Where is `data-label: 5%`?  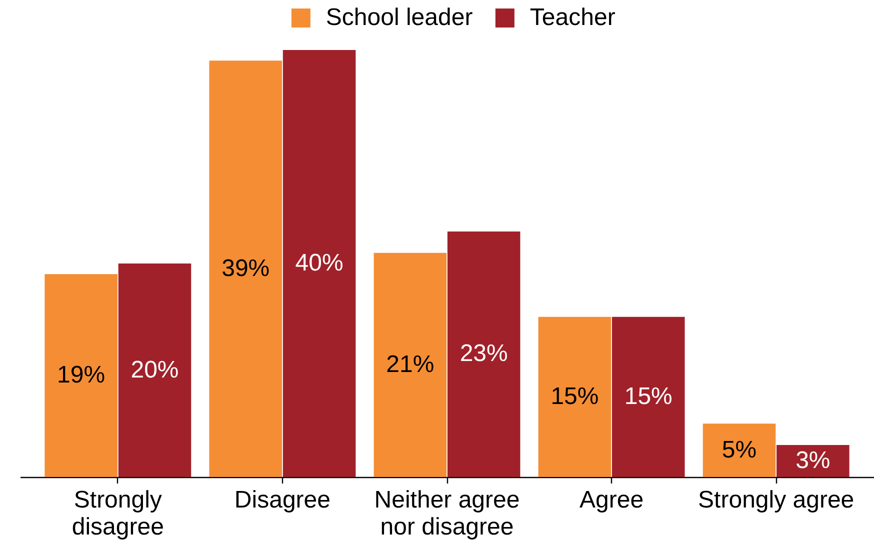 data-label: 5% is located at coordinates (739, 450).